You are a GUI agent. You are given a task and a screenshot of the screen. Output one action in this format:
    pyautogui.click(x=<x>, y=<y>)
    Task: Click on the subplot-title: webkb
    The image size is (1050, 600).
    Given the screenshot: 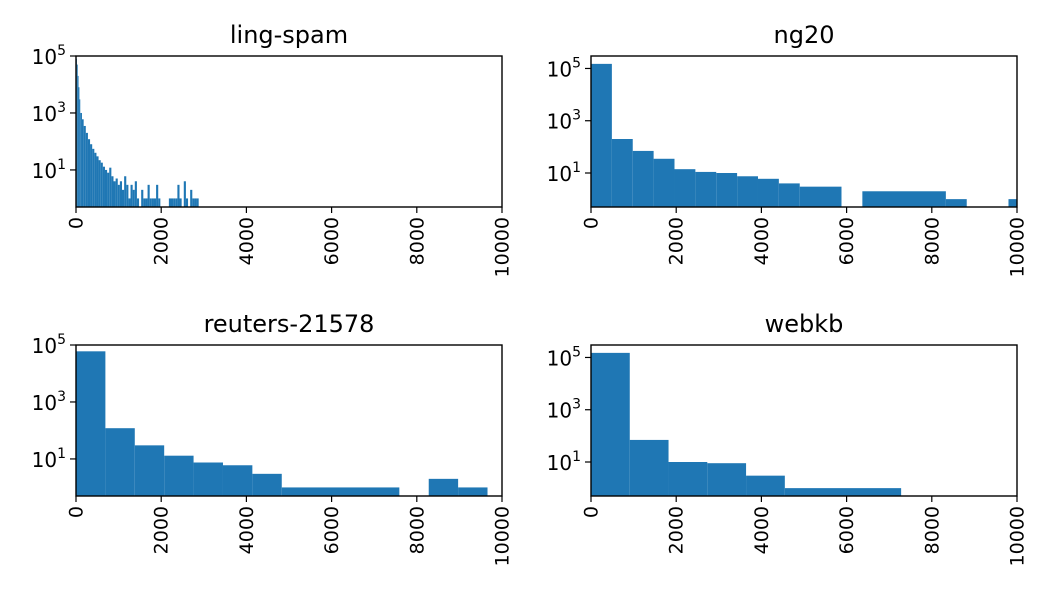 What is the action you would take?
    pyautogui.click(x=804, y=324)
    